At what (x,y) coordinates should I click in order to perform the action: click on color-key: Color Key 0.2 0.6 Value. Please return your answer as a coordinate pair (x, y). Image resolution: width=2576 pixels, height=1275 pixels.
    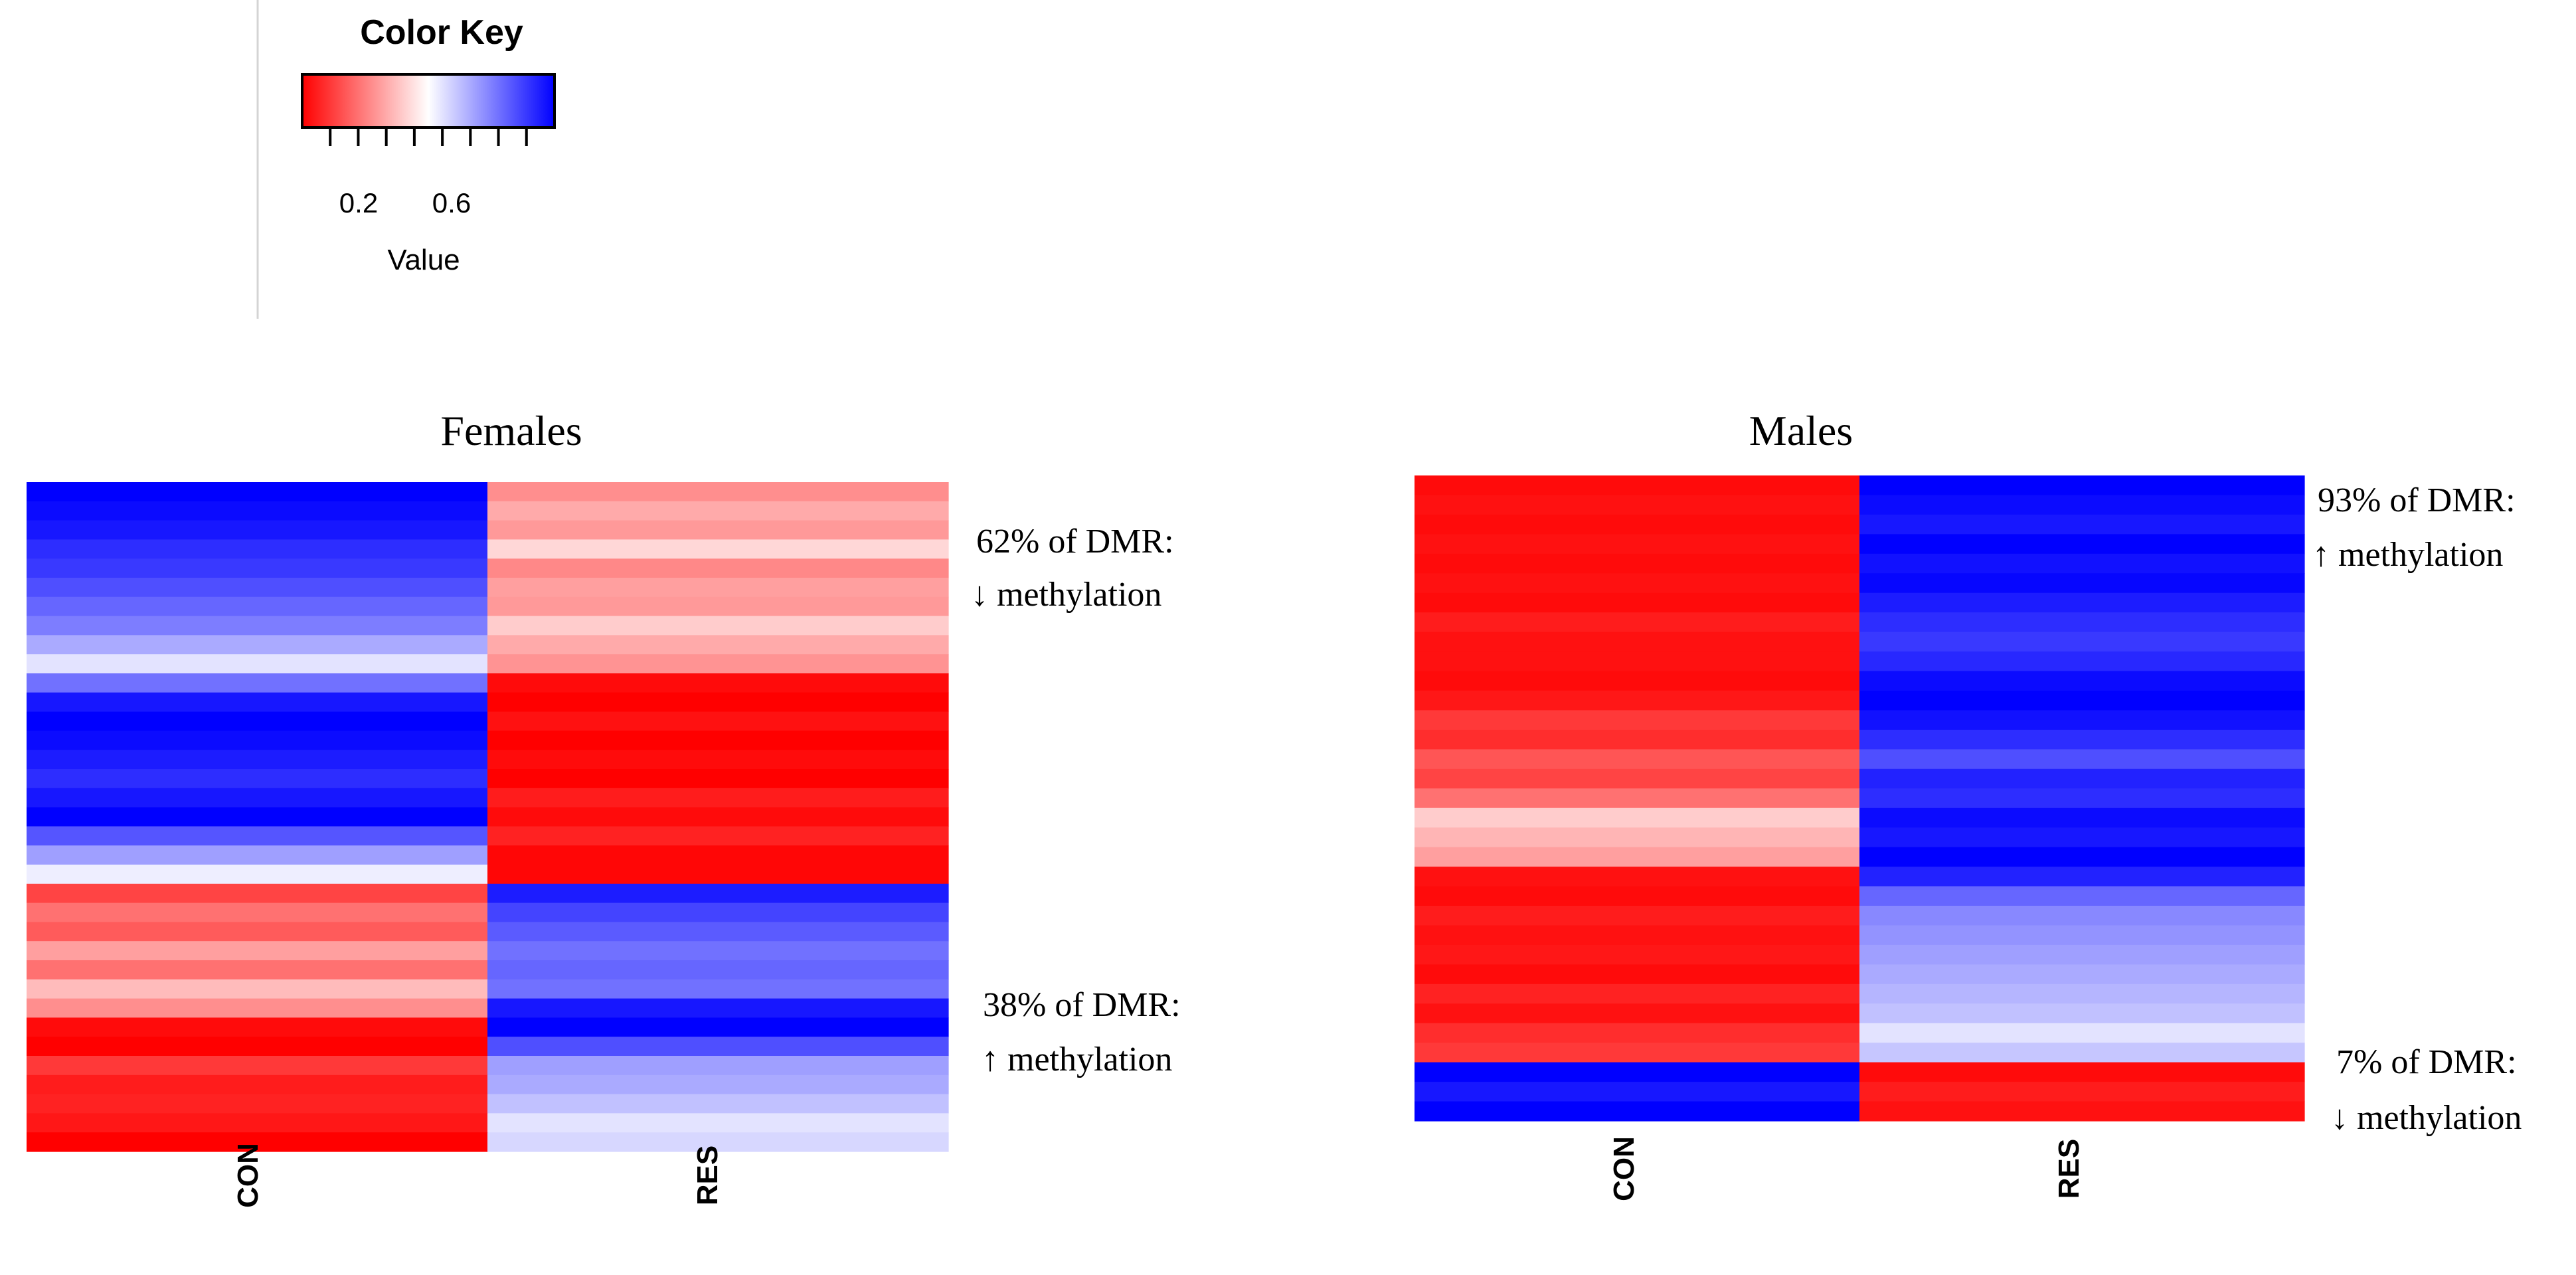
    Looking at the image, I should click on (406, 159).